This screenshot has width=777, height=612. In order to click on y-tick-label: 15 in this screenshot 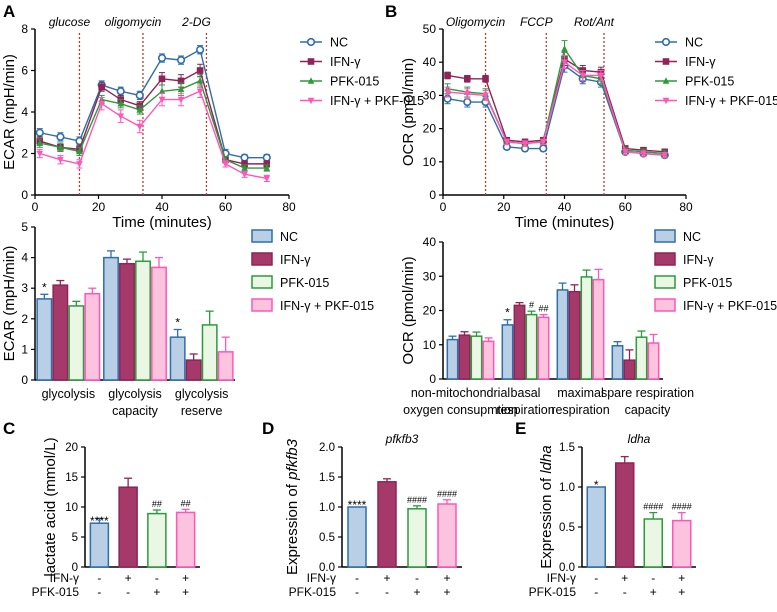, I will do `click(71, 478)`.